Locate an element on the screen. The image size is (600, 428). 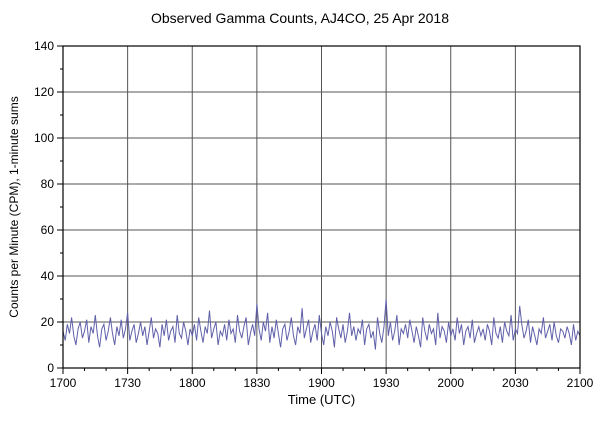
y-tick-label: 140 is located at coordinates (44, 46).